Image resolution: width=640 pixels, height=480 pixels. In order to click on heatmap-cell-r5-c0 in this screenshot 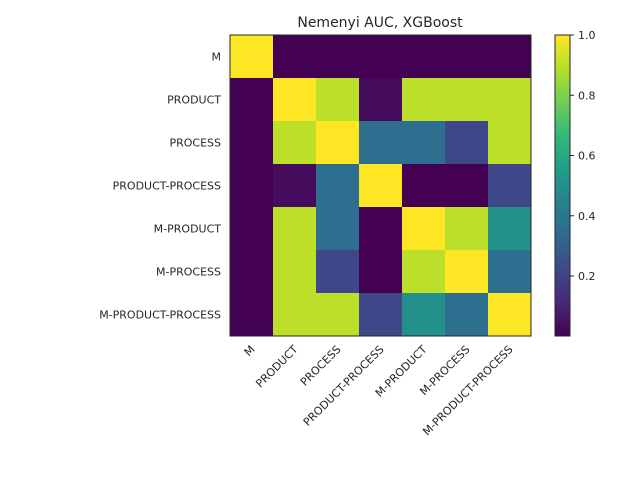, I will do `click(252, 272)`.